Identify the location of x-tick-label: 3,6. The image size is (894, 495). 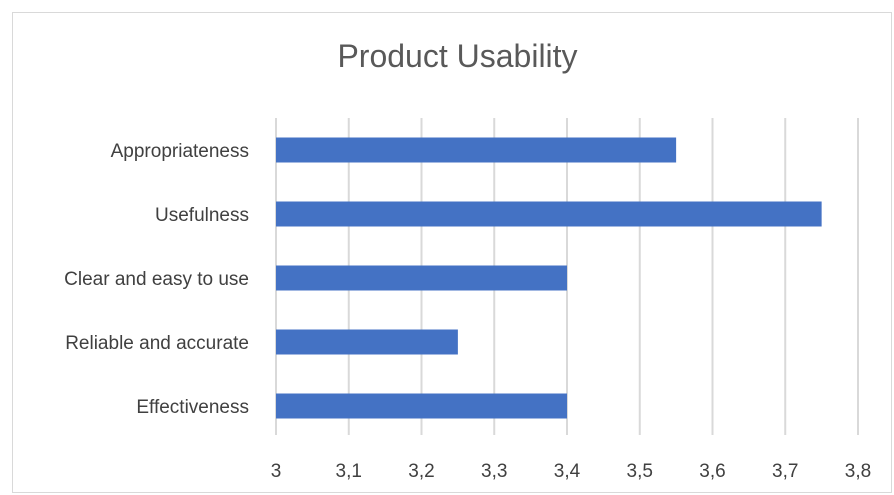
(712, 471).